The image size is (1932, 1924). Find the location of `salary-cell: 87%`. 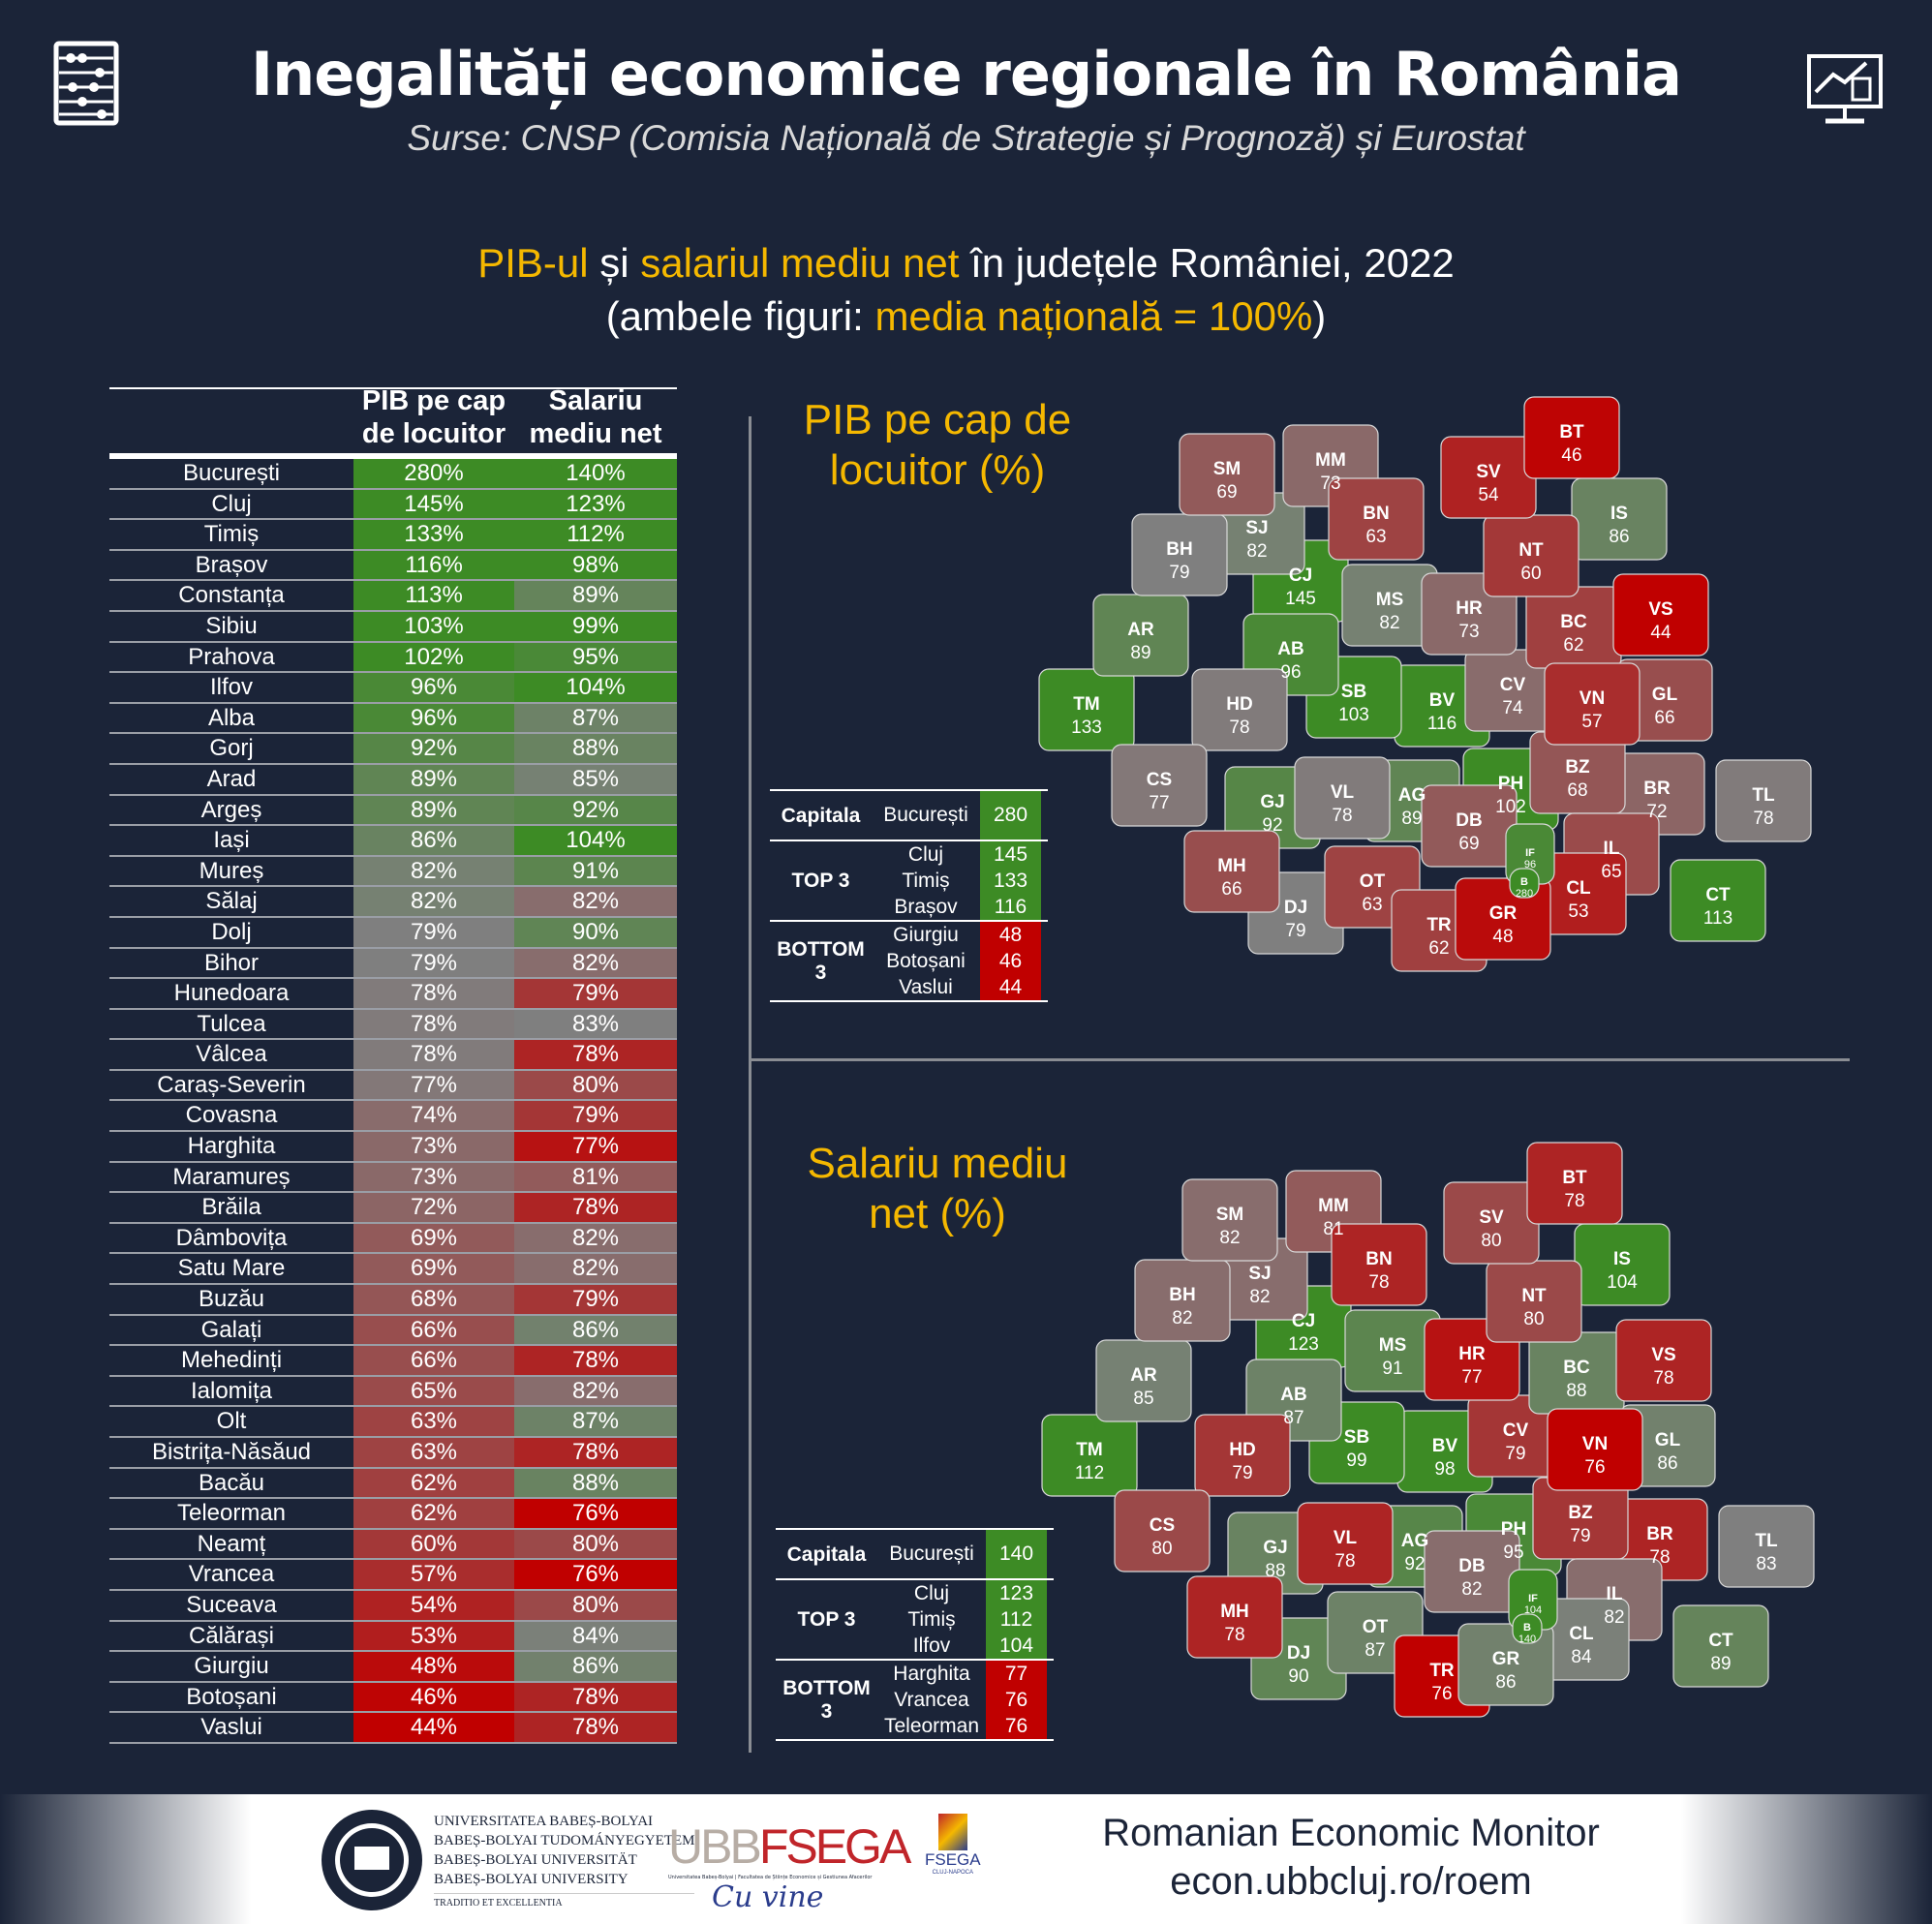

salary-cell: 87% is located at coordinates (595, 1421).